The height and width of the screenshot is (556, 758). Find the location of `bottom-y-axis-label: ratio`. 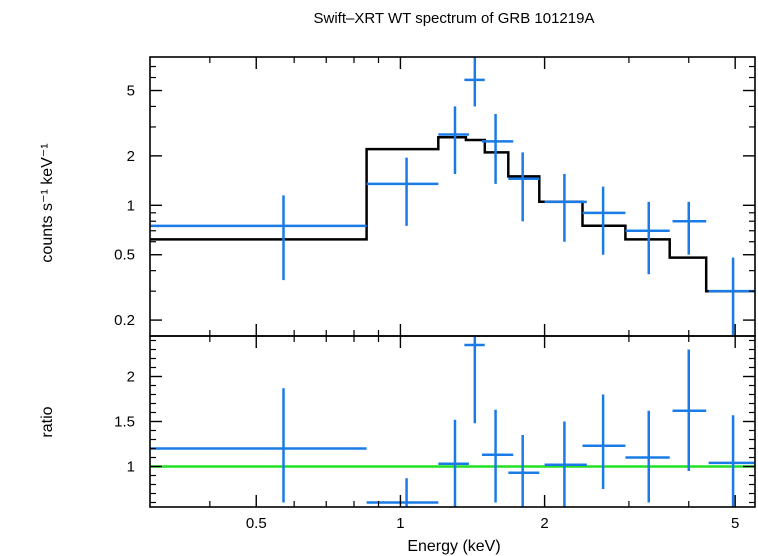

bottom-y-axis-label: ratio is located at coordinates (47, 421).